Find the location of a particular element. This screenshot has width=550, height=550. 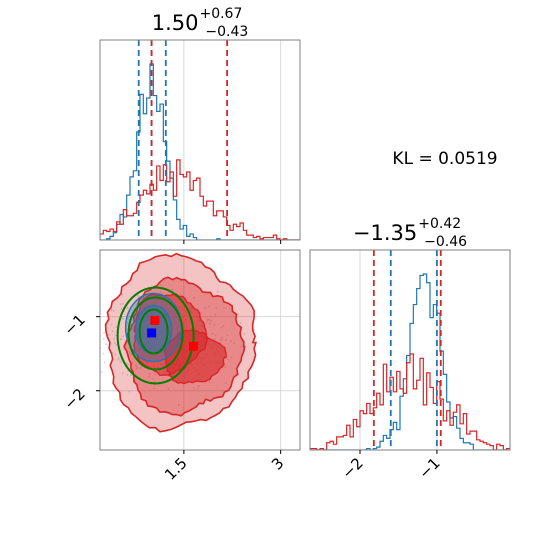

hist-param0-frame is located at coordinates (200, 140).